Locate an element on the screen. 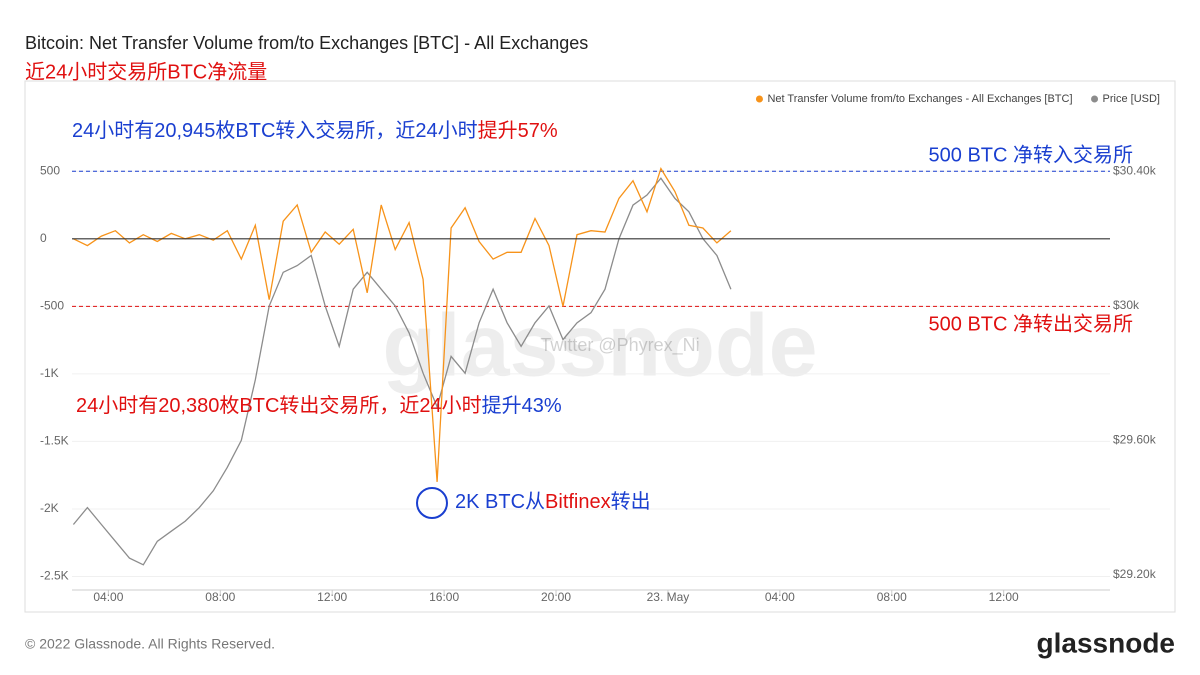  x-tick-label: 23. May is located at coordinates (668, 597).